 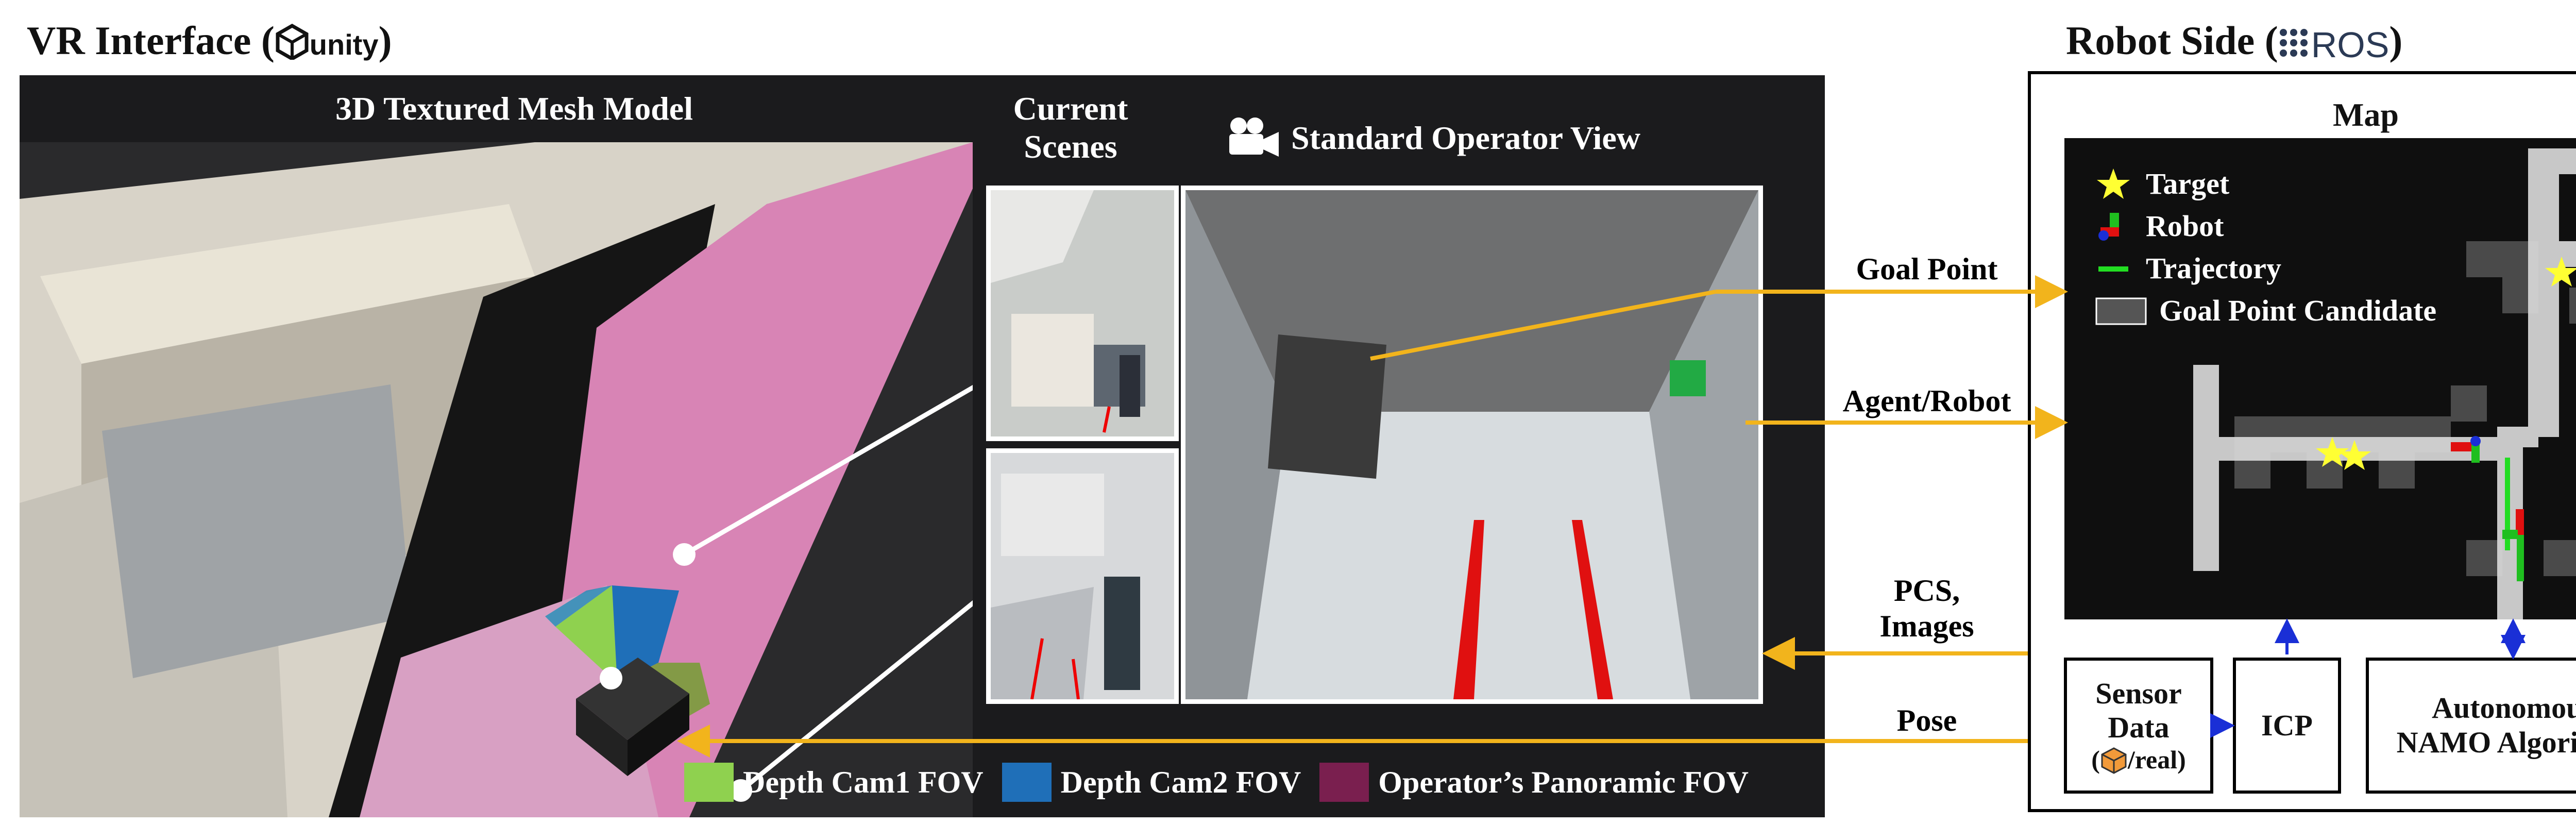 What do you see at coordinates (2138, 710) in the screenshot?
I see `sensor-data-label: Sensor Data` at bounding box center [2138, 710].